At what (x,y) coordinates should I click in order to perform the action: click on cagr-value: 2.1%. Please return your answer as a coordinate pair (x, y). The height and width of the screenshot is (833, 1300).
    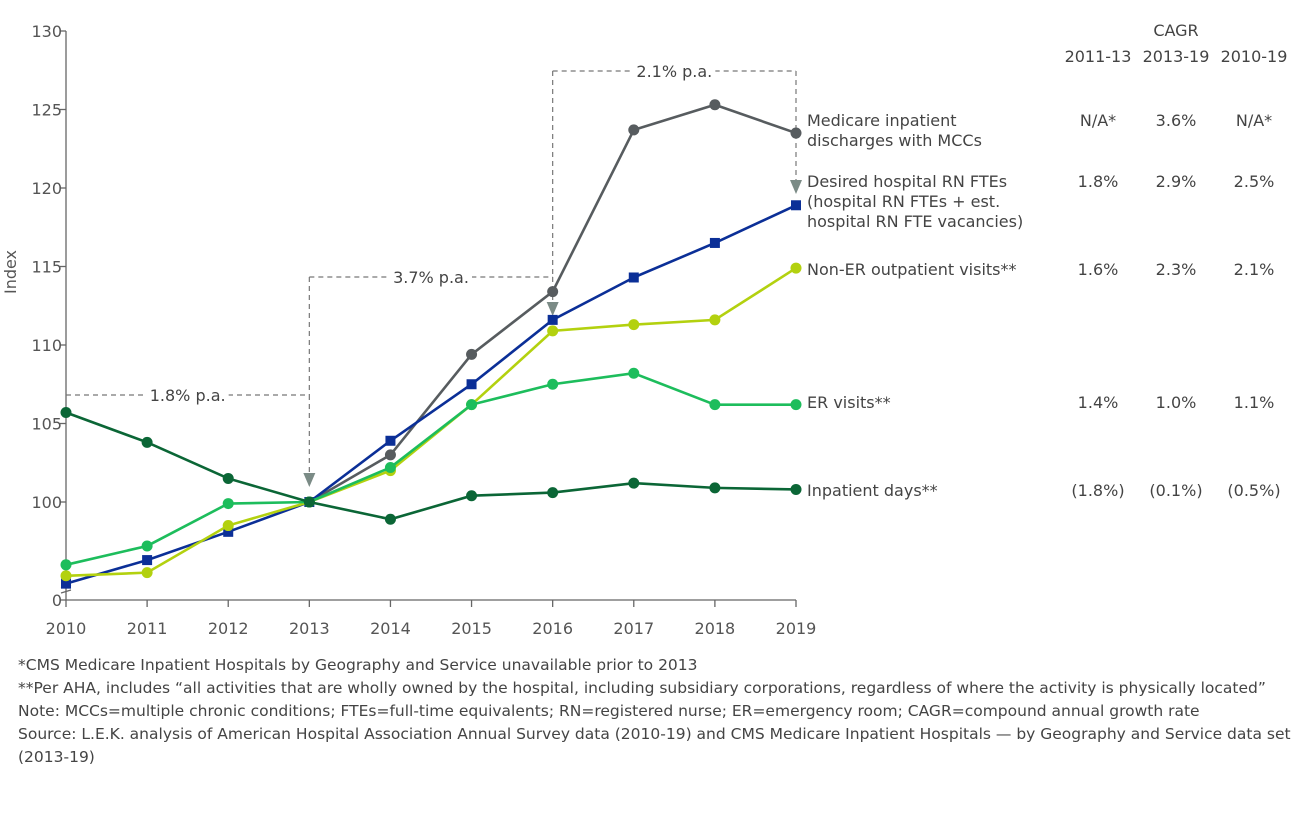
    Looking at the image, I should click on (1254, 269).